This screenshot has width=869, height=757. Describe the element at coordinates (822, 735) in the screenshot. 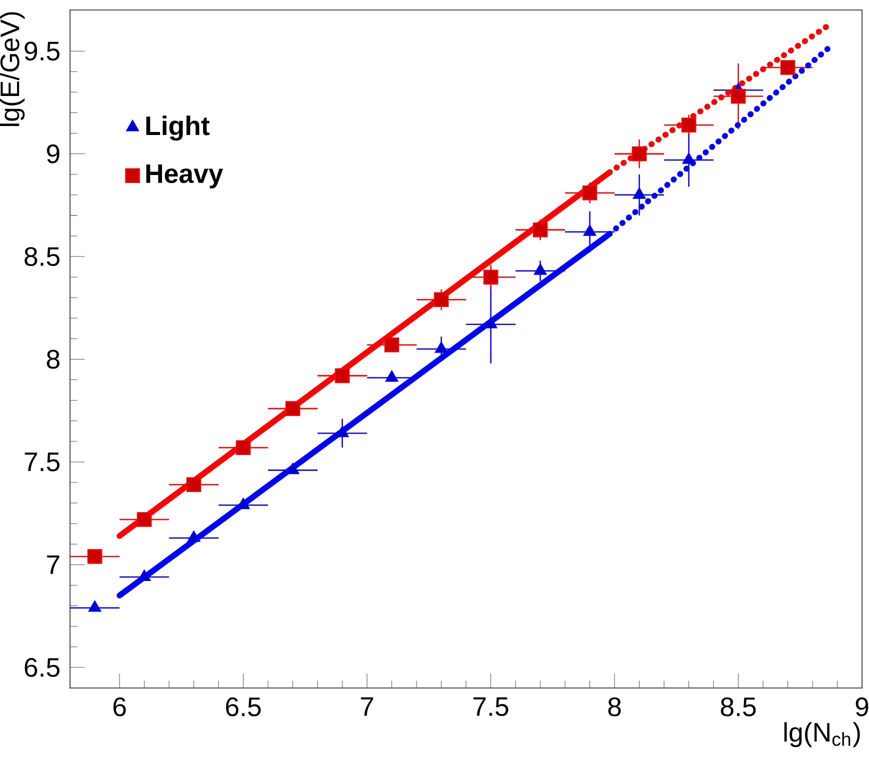

I see `x-axis-title: lg(N$_{ch}$)` at that location.